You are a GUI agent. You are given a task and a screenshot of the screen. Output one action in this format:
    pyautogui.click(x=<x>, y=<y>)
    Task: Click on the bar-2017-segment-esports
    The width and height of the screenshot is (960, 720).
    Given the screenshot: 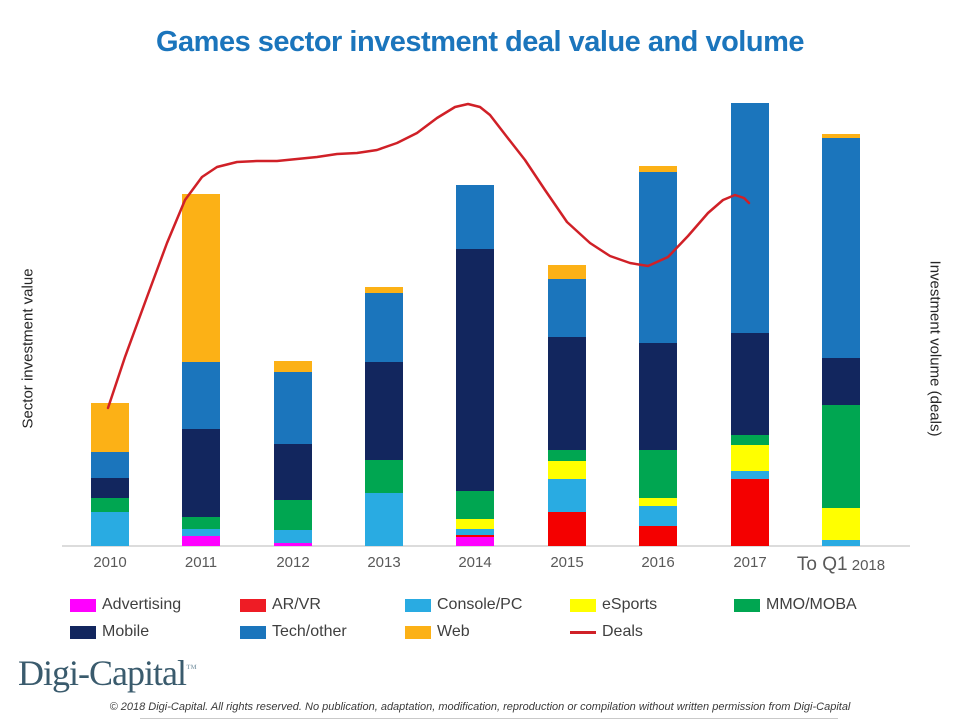 What is the action you would take?
    pyautogui.click(x=750, y=458)
    